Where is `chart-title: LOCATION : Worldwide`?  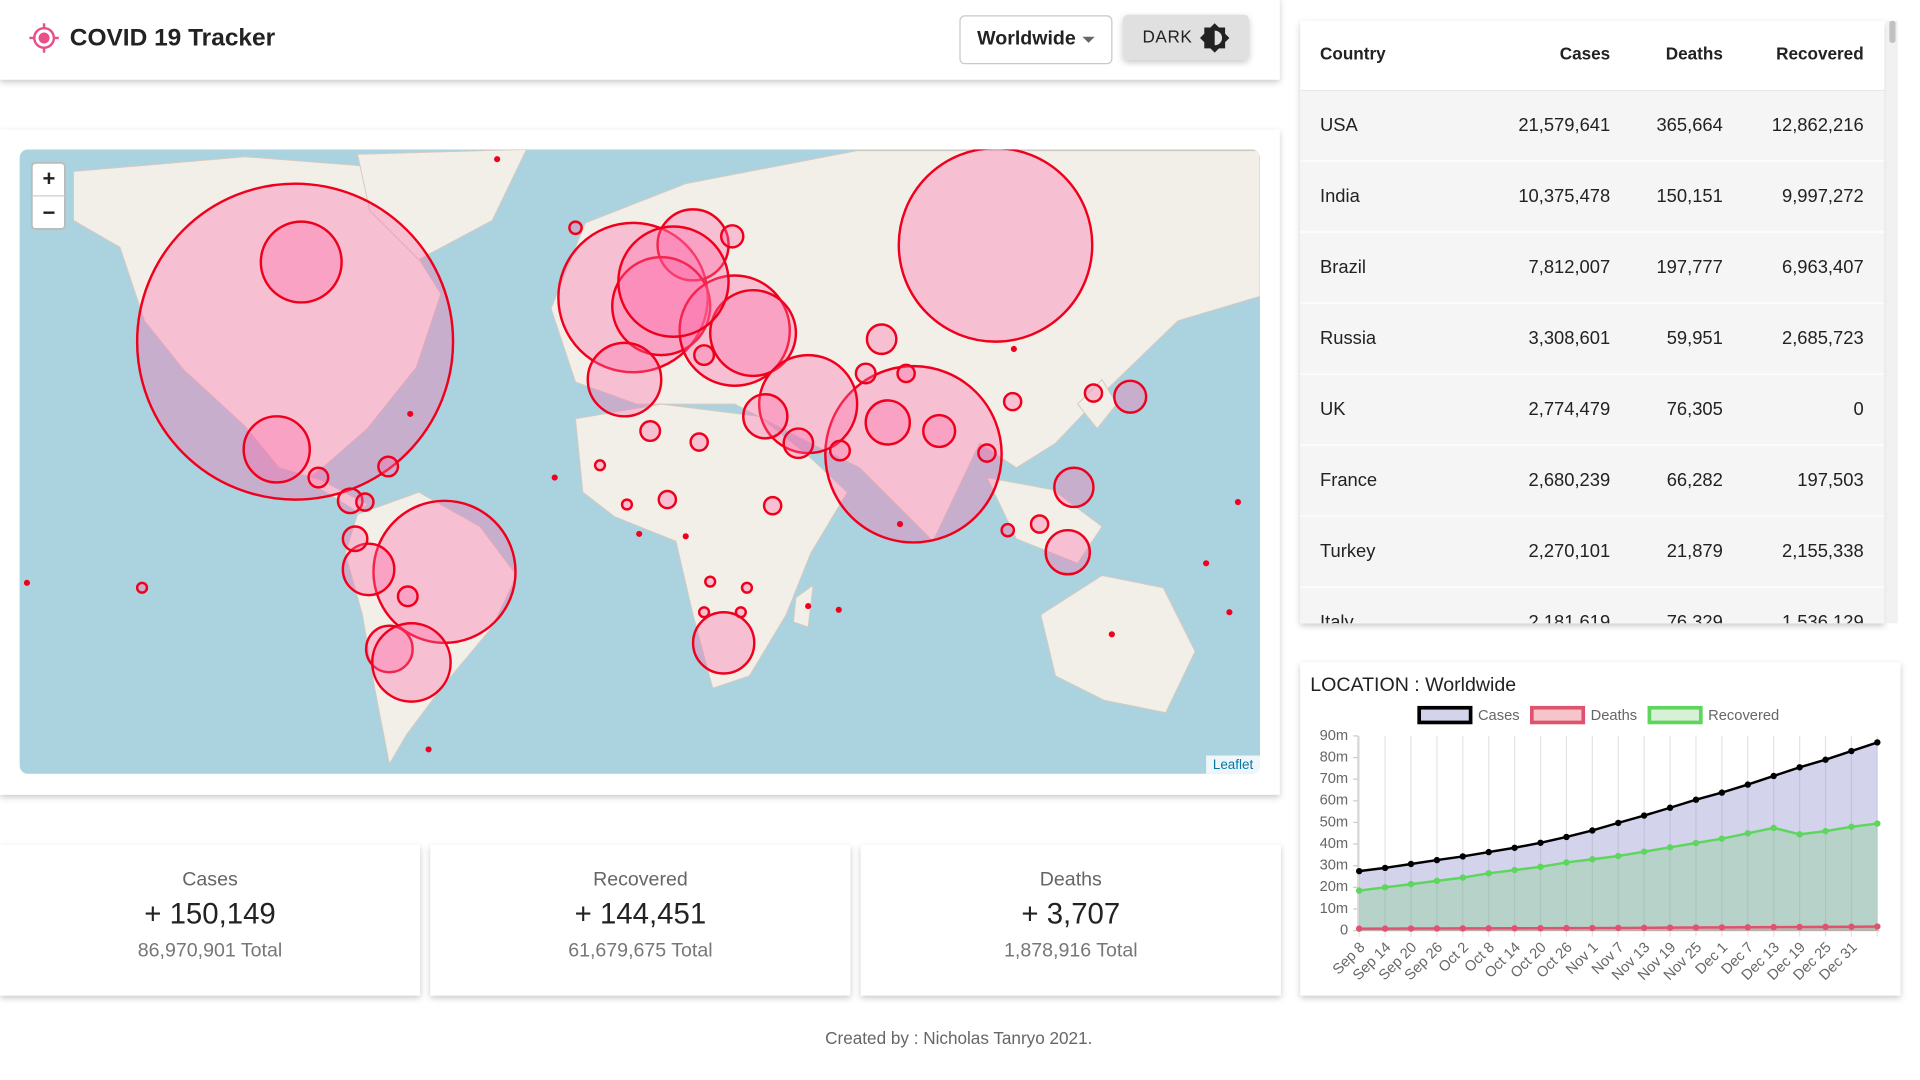 chart-title: LOCATION : Worldwide is located at coordinates (1413, 685).